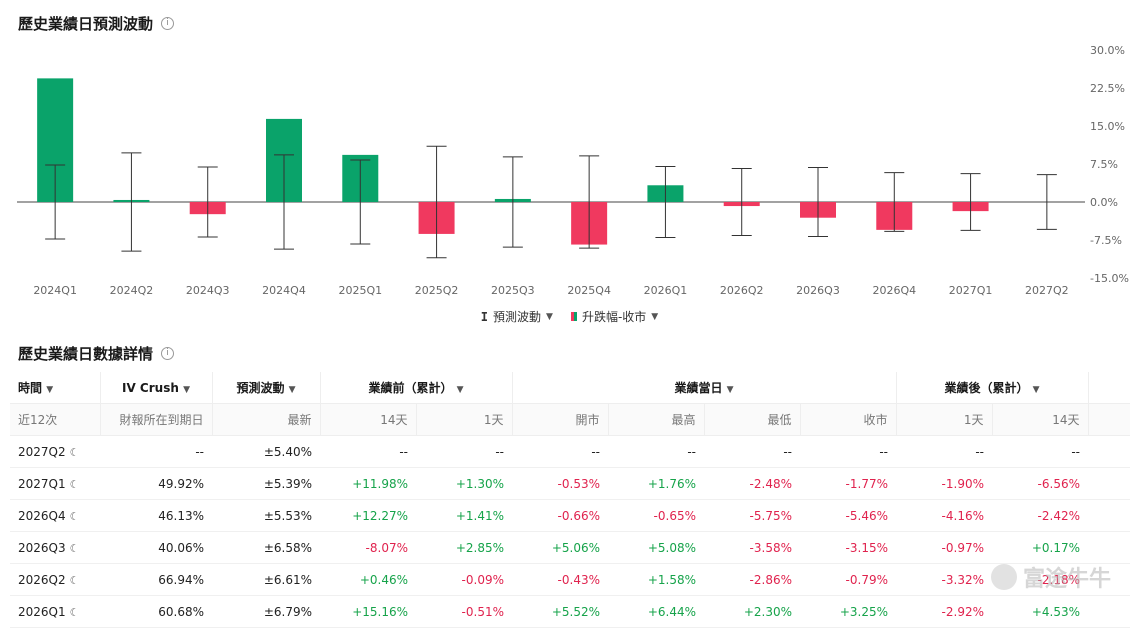  Describe the element at coordinates (1040, 515) in the screenshot. I see `row-value: -2.42%` at that location.